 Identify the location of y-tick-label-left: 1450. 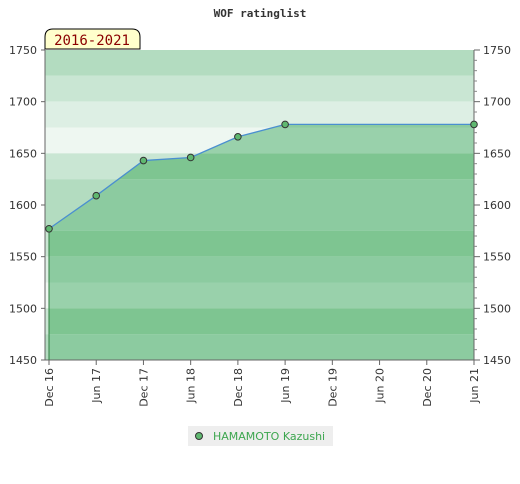
(23, 360).